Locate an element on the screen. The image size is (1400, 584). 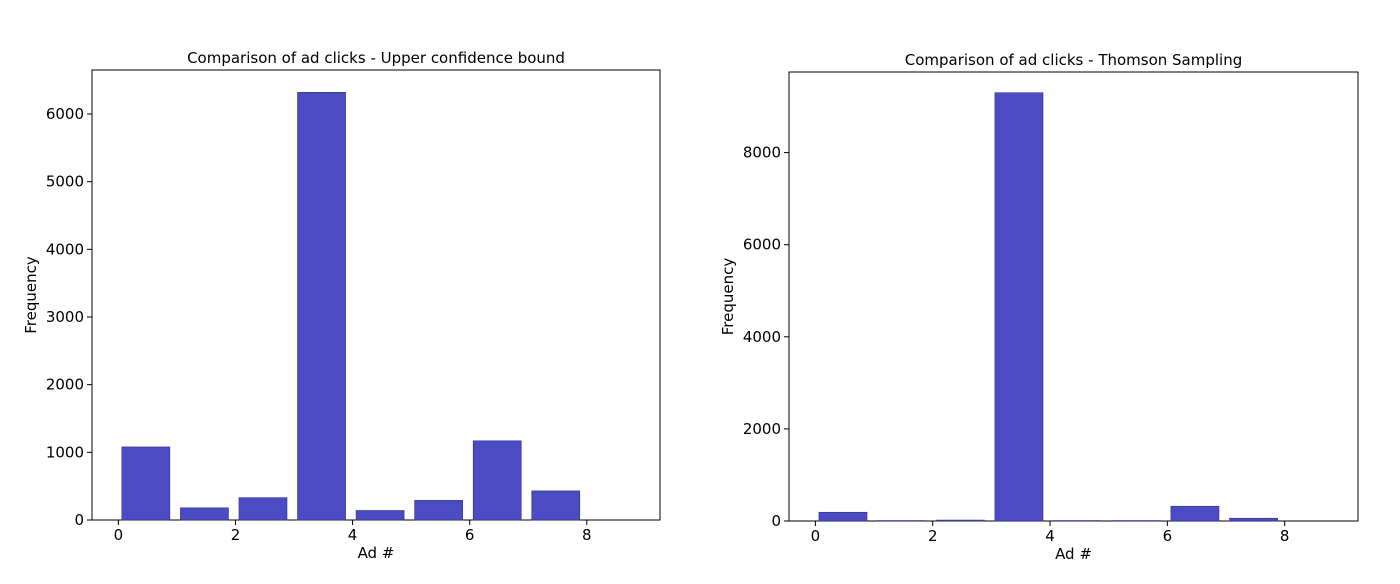
y-tick-label: 8000 is located at coordinates (762, 153).